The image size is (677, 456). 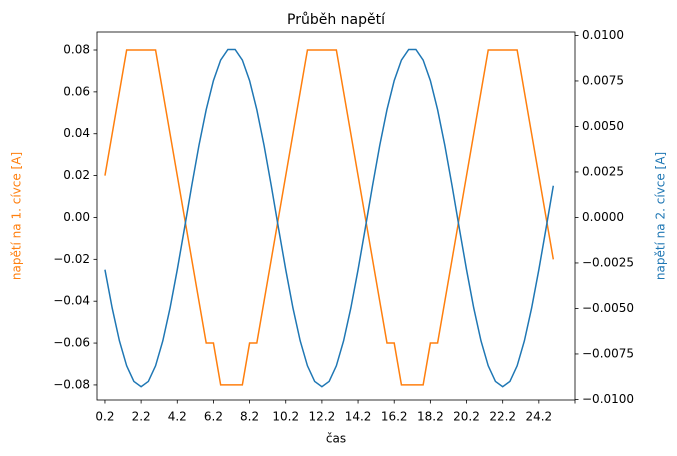 I want to click on x-tick-label: 0.2, so click(x=104, y=417).